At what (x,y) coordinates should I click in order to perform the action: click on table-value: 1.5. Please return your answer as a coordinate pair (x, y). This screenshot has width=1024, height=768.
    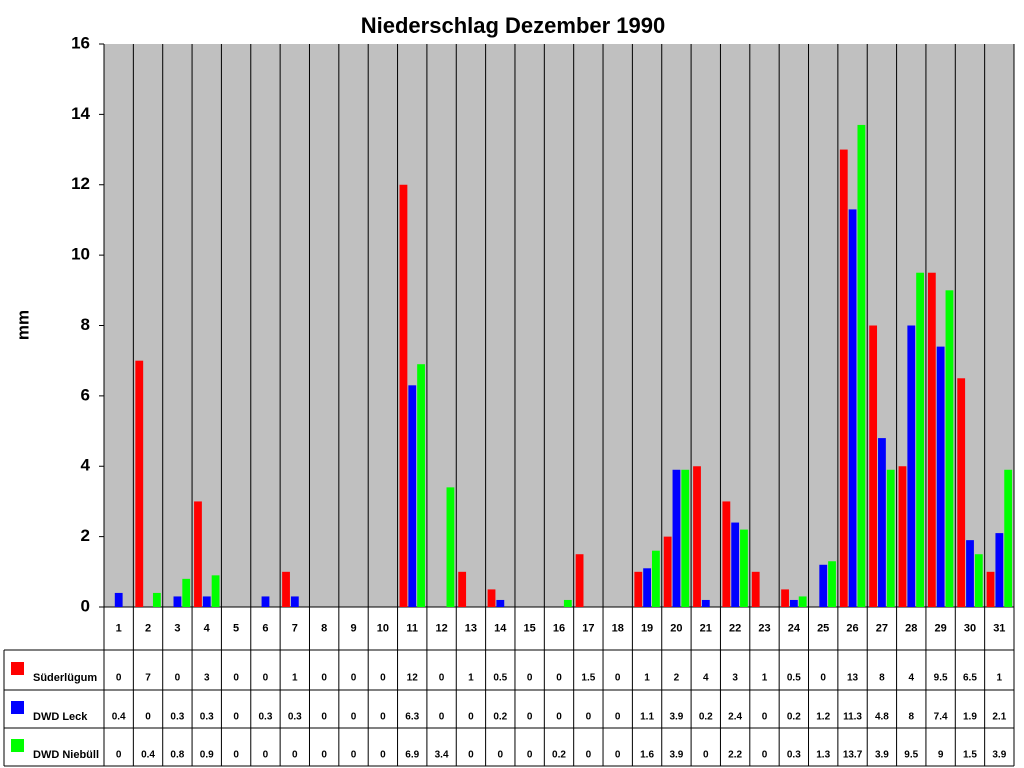
    Looking at the image, I should click on (588, 678).